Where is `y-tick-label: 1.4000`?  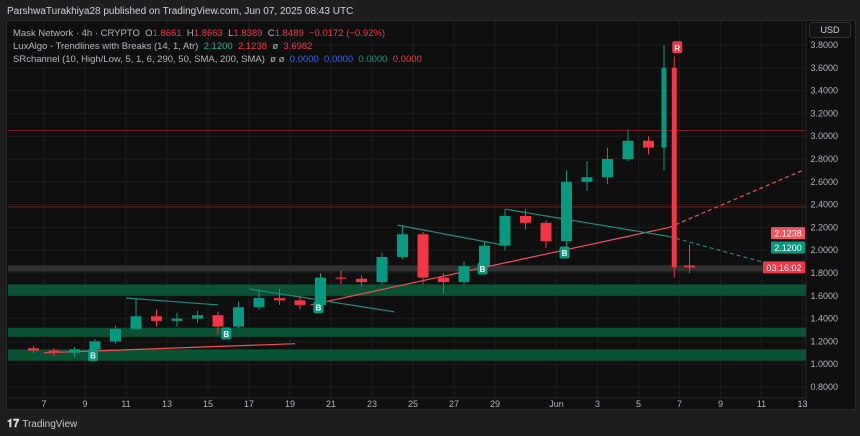 y-tick-label: 1.4000 is located at coordinates (824, 319).